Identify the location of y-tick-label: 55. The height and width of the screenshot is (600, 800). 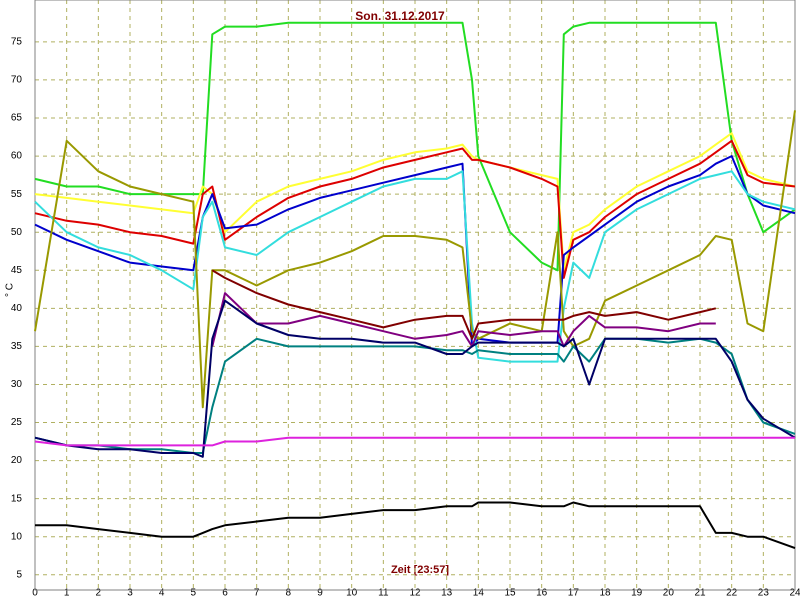
(17, 194).